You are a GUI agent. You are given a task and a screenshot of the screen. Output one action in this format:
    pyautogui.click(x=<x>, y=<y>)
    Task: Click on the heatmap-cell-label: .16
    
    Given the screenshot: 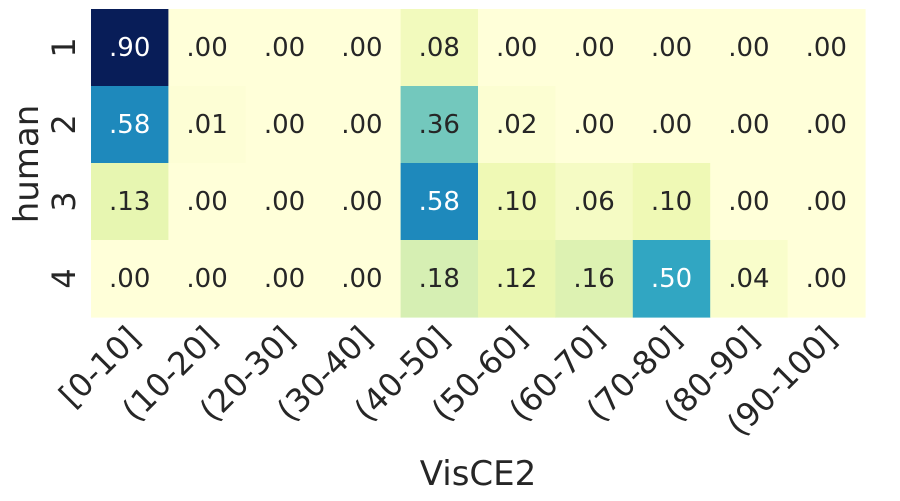 What is the action you would take?
    pyautogui.click(x=593, y=279)
    